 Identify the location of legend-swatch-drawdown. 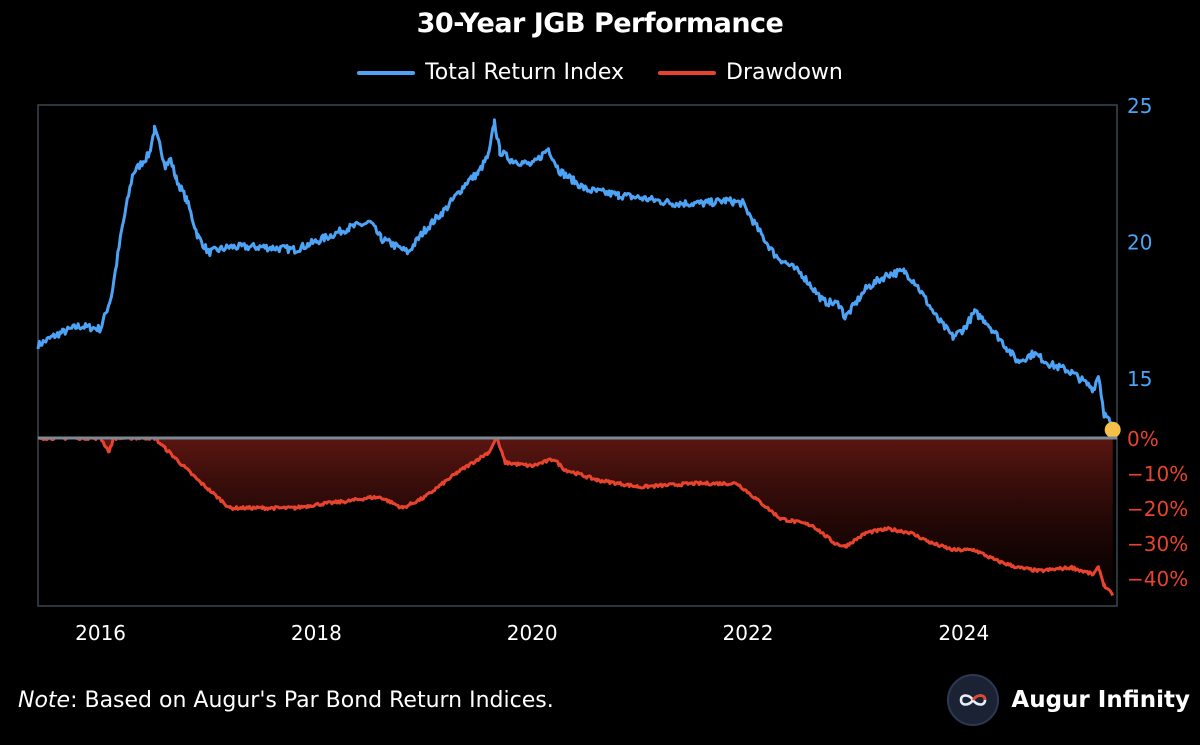
(687, 72).